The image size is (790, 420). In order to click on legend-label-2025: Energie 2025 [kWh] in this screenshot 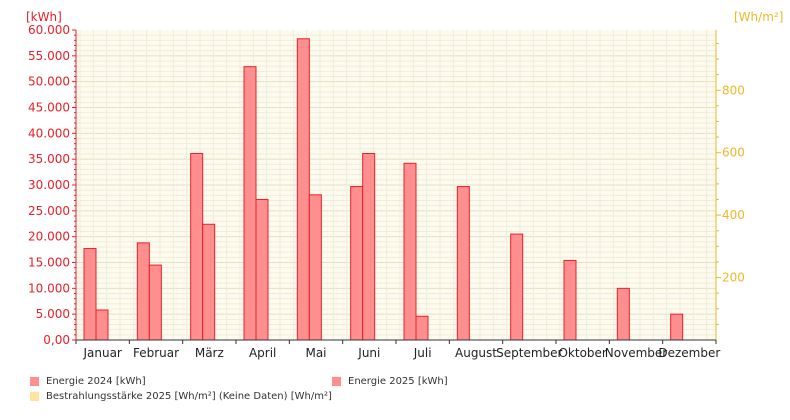, I will do `click(398, 381)`.